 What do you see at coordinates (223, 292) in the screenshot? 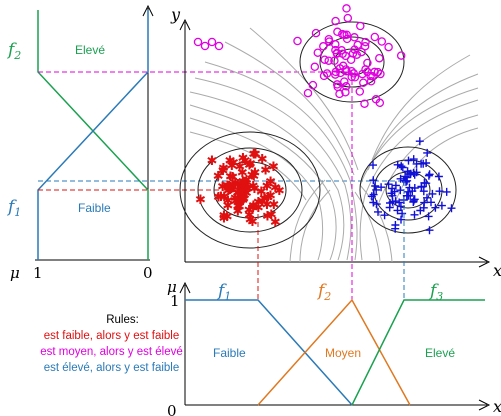
I see `bottom-f1-label: f1` at bounding box center [223, 292].